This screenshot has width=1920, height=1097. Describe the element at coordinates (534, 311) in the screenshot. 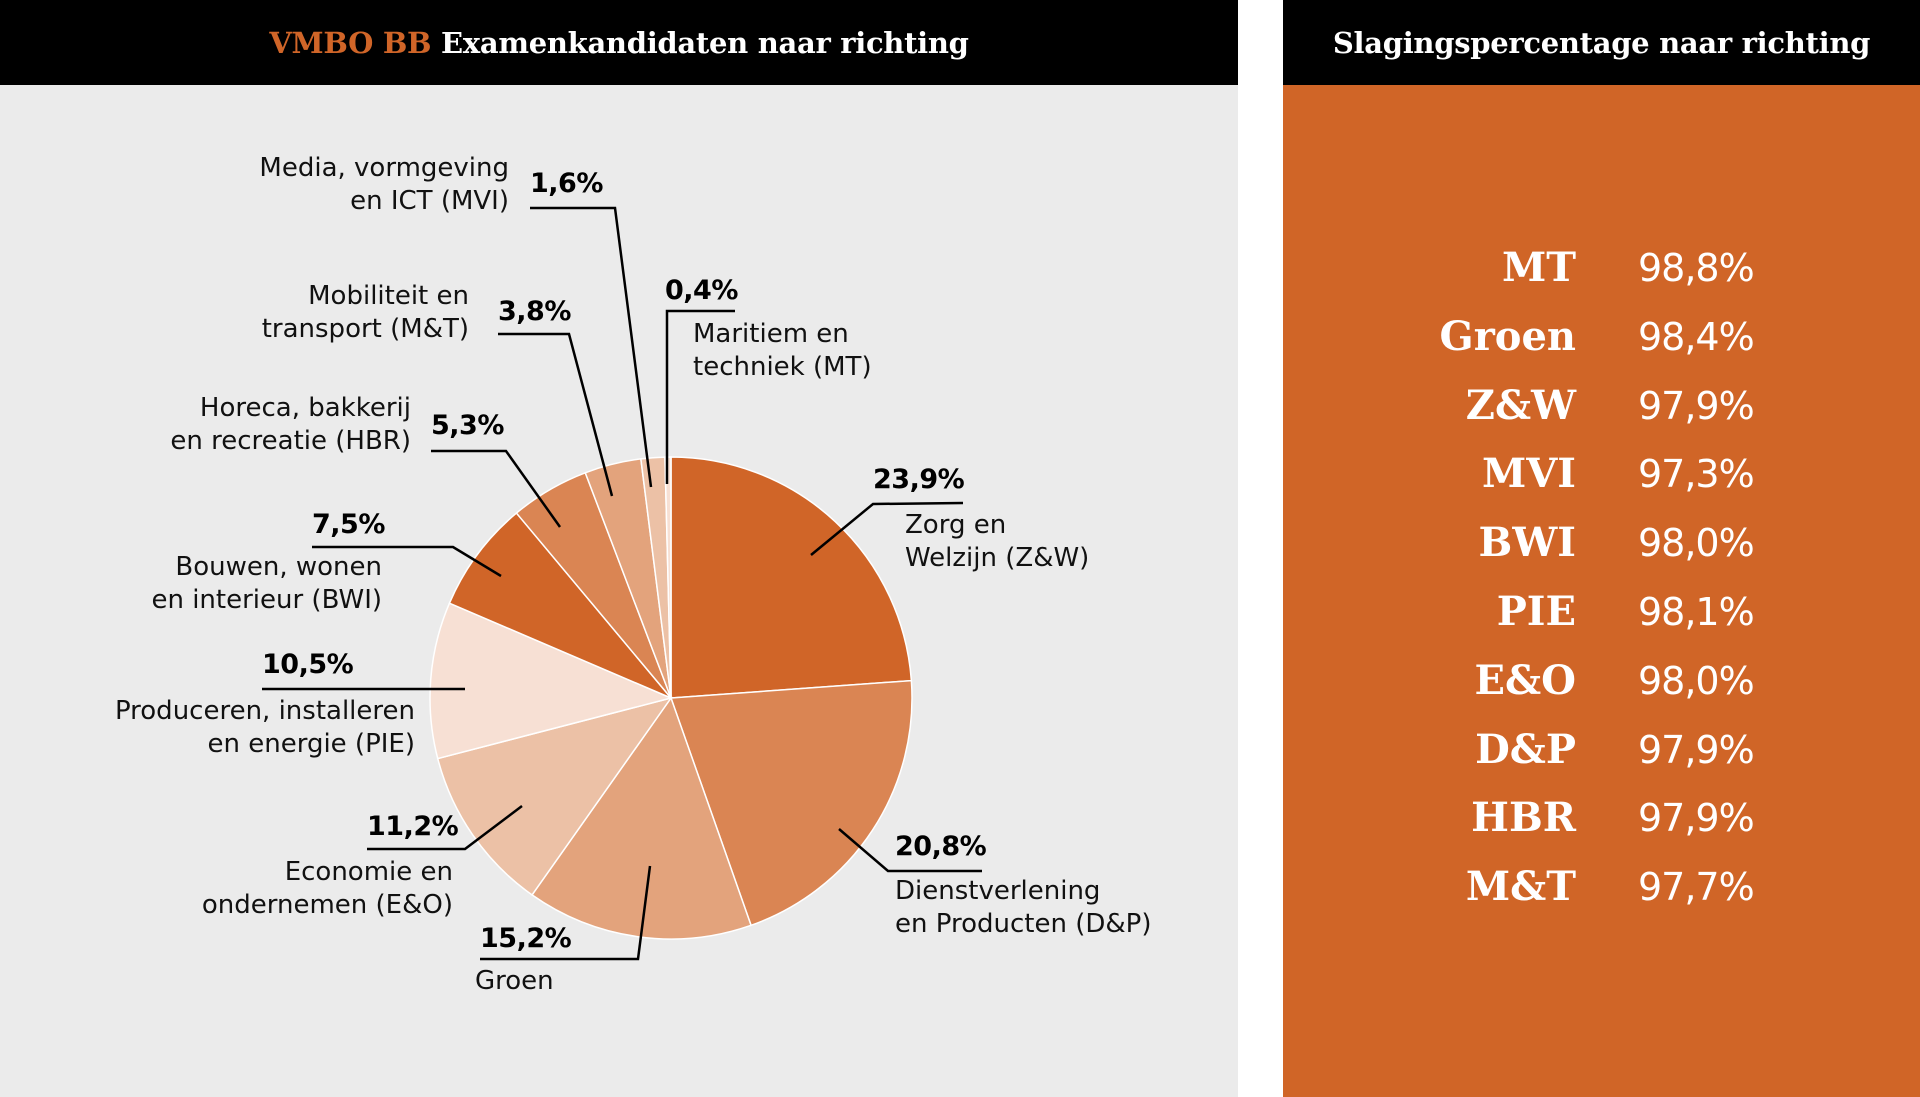

I see `value-label-mt2: 3,8%` at that location.